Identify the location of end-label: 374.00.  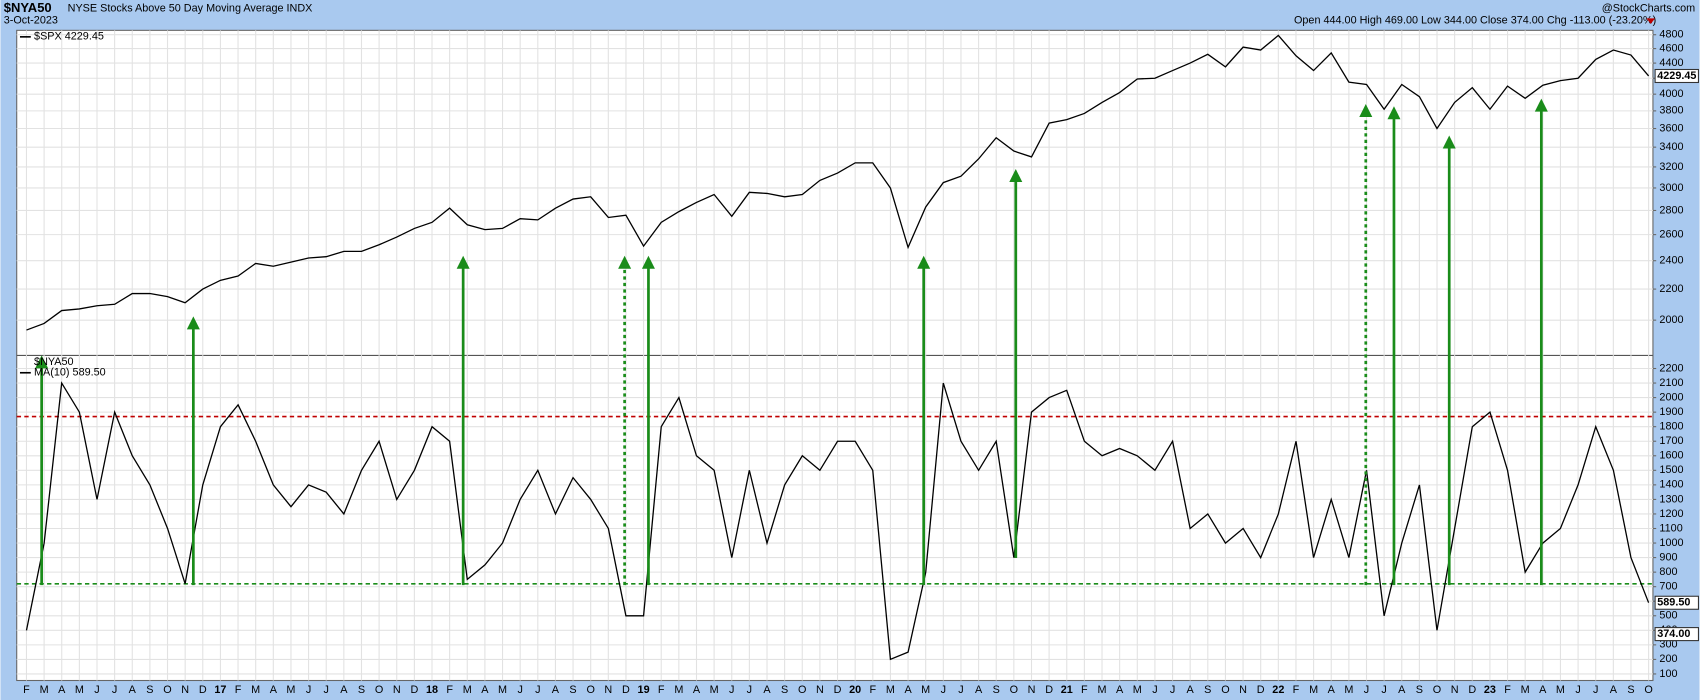
(1673, 634).